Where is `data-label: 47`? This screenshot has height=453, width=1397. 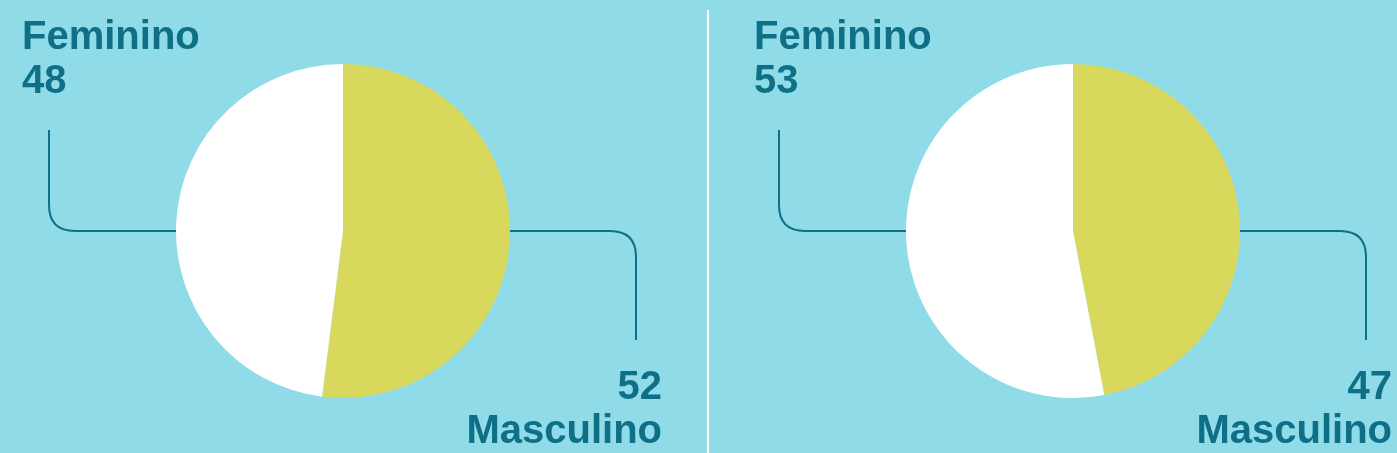 data-label: 47 is located at coordinates (1369, 385).